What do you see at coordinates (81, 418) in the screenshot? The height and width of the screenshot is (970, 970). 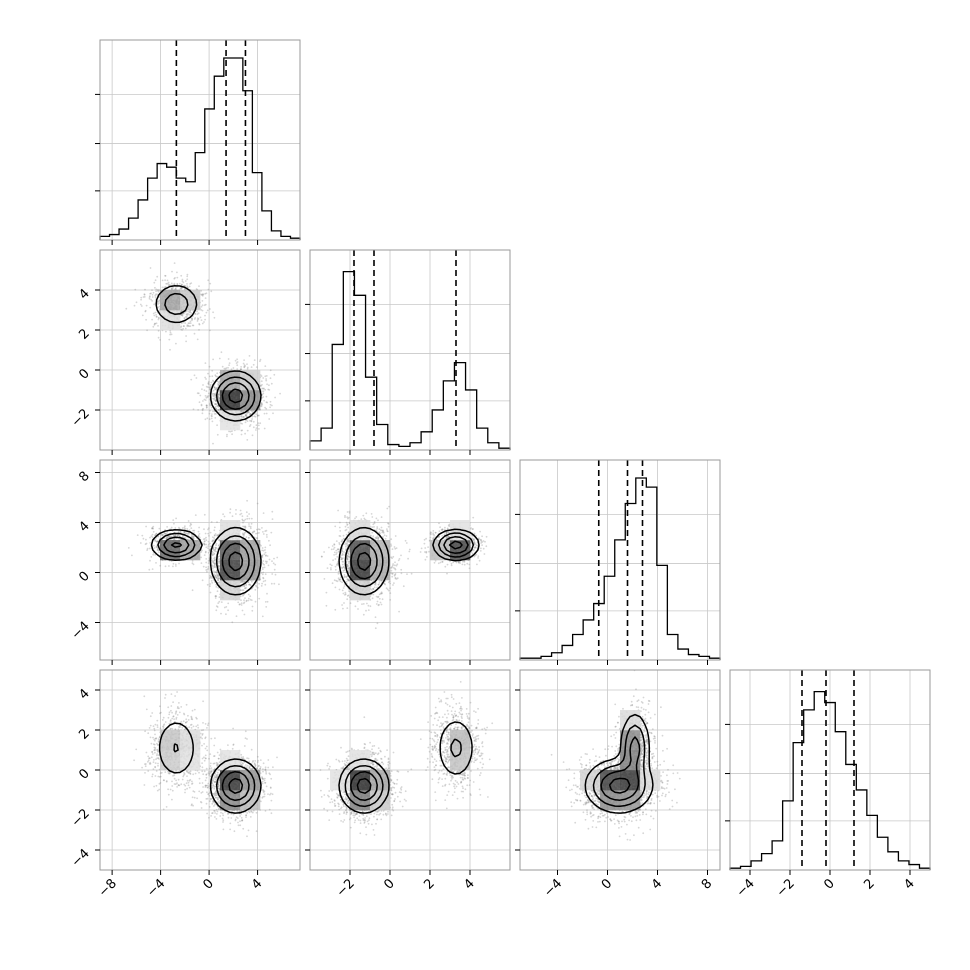 I see `y-tick-label: −2` at bounding box center [81, 418].